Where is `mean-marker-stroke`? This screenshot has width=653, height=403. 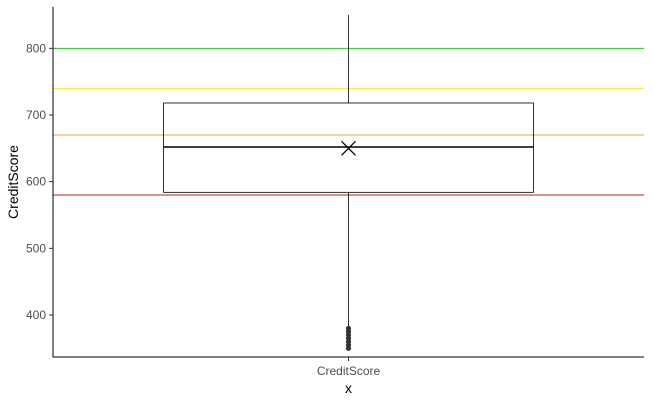 mean-marker-stroke is located at coordinates (348, 148).